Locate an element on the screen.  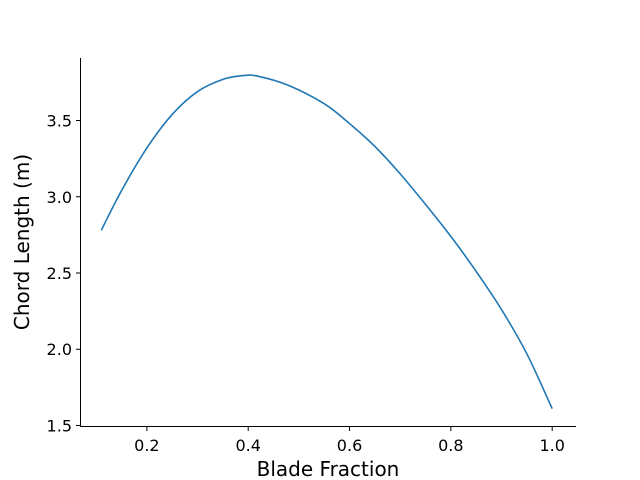
x-tick-label: 0.4 is located at coordinates (247, 445).